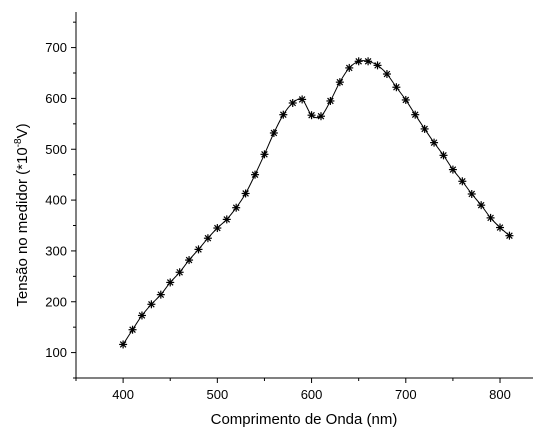 This screenshot has height=430, width=533. Describe the element at coordinates (500, 394) in the screenshot. I see `x-tick-label: 800` at that location.